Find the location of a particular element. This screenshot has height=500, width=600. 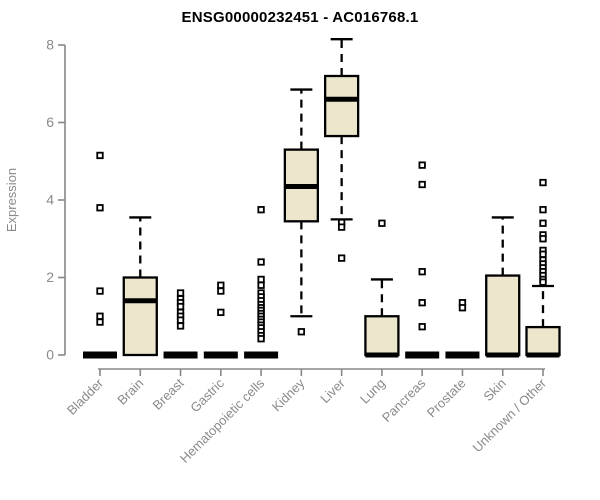

category-label: Liver is located at coordinates (332, 390).